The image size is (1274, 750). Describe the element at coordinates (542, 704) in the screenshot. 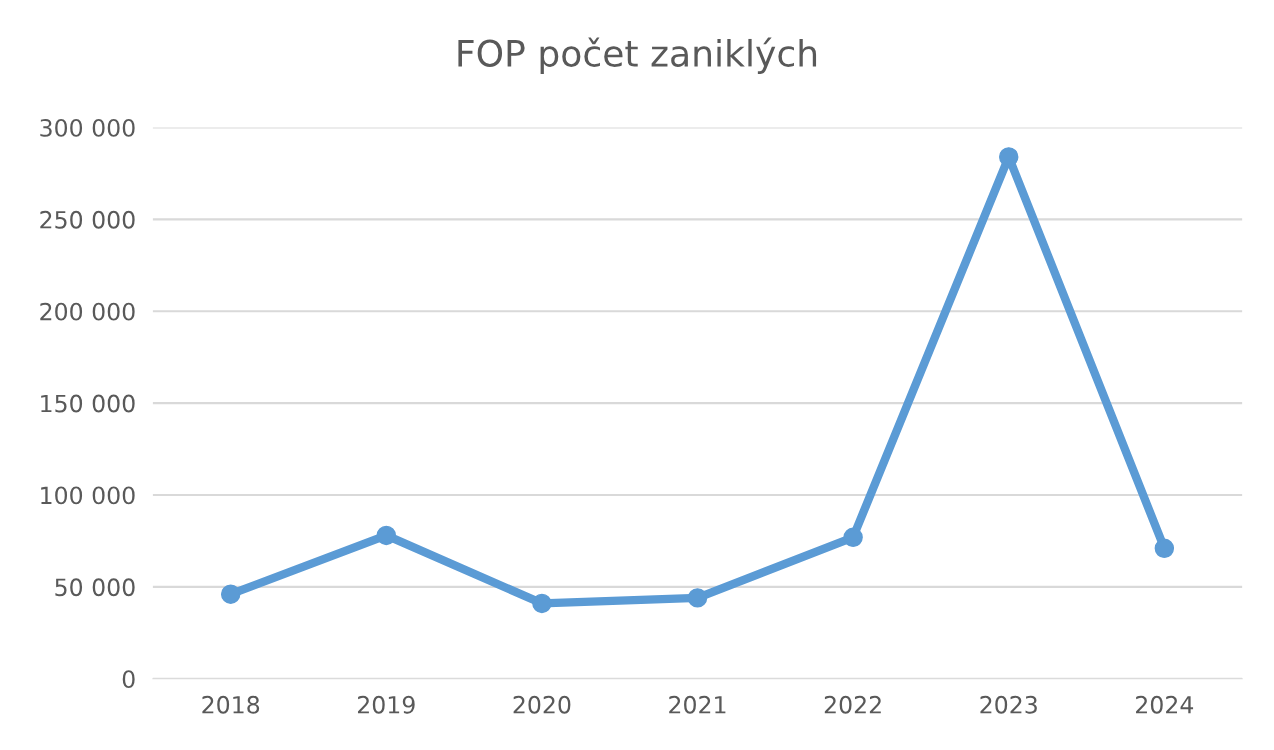

I see `x-tick-label: 2020` at that location.